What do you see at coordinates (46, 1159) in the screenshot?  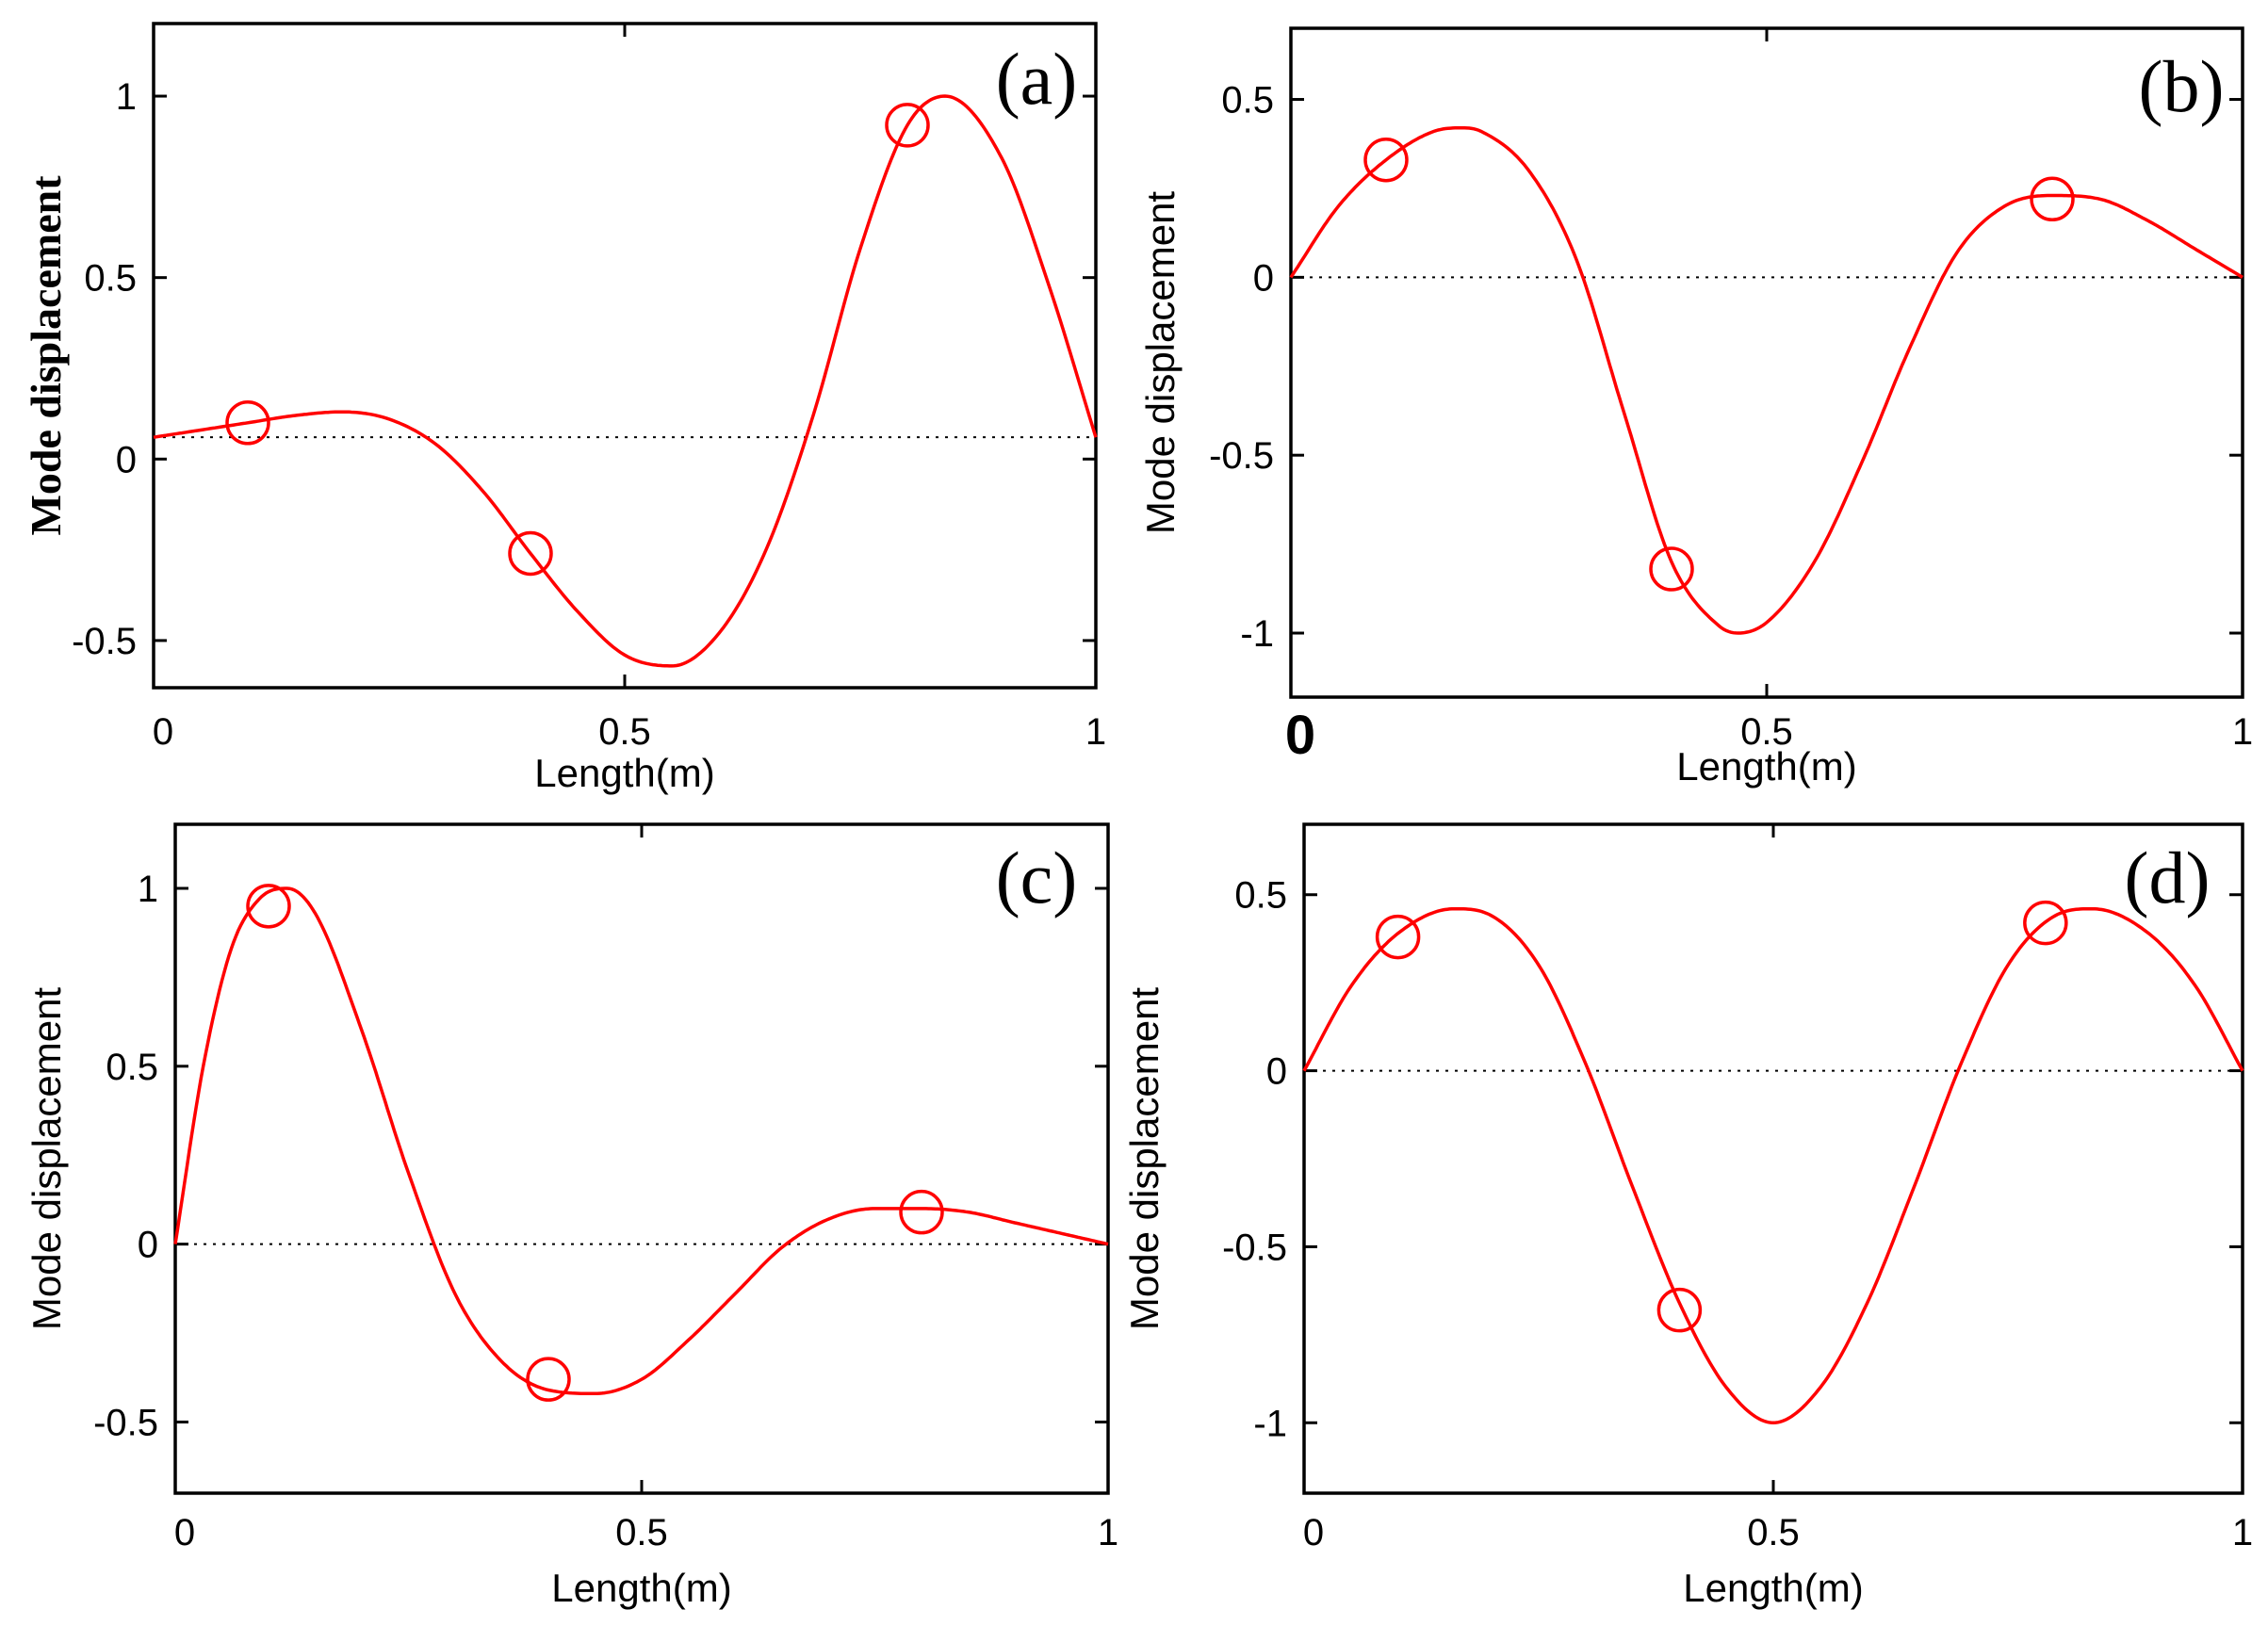 I see `panel-c-ylabel: Mode displacement` at bounding box center [46, 1159].